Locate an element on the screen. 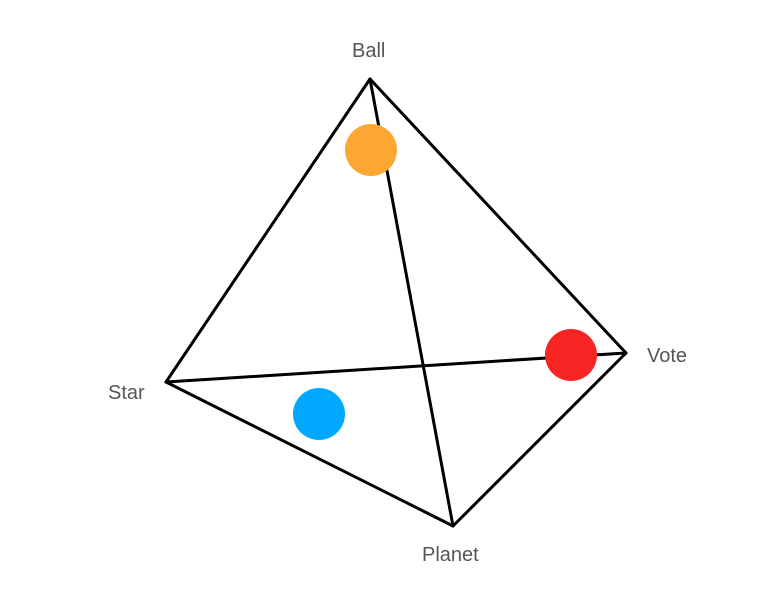 This screenshot has height=604, width=775. vertex-label-star: Star is located at coordinates (126, 393).